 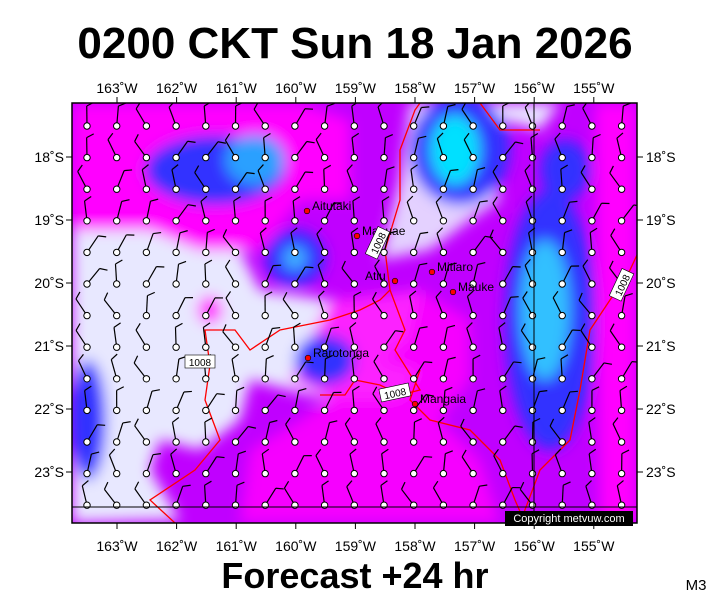 What do you see at coordinates (535, 88) in the screenshot?
I see `lon-label: 156˚W` at bounding box center [535, 88].